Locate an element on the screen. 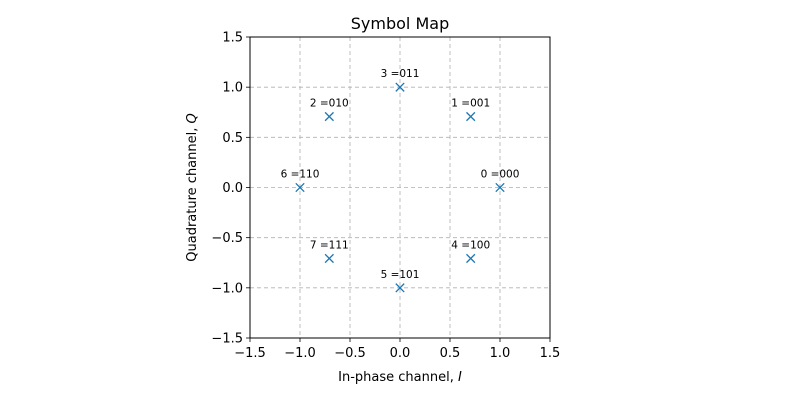 Image resolution: width=800 pixels, height=400 pixels. data-point-label: 0 =000 is located at coordinates (500, 175).